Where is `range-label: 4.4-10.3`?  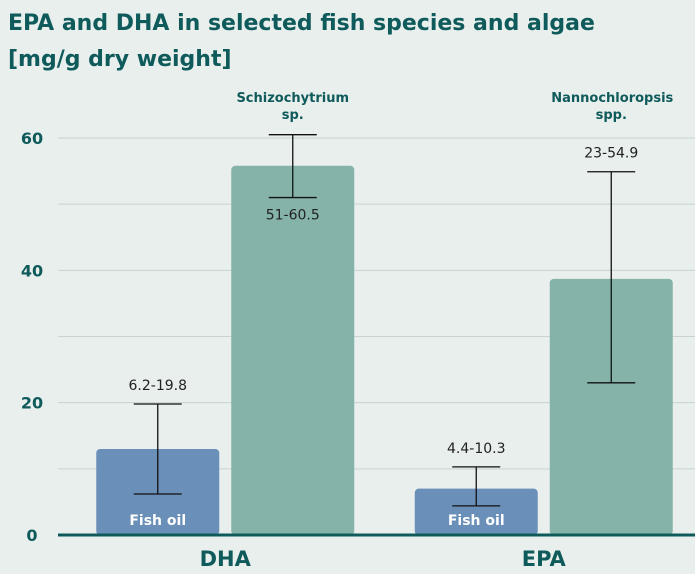 range-label: 4.4-10.3 is located at coordinates (476, 449).